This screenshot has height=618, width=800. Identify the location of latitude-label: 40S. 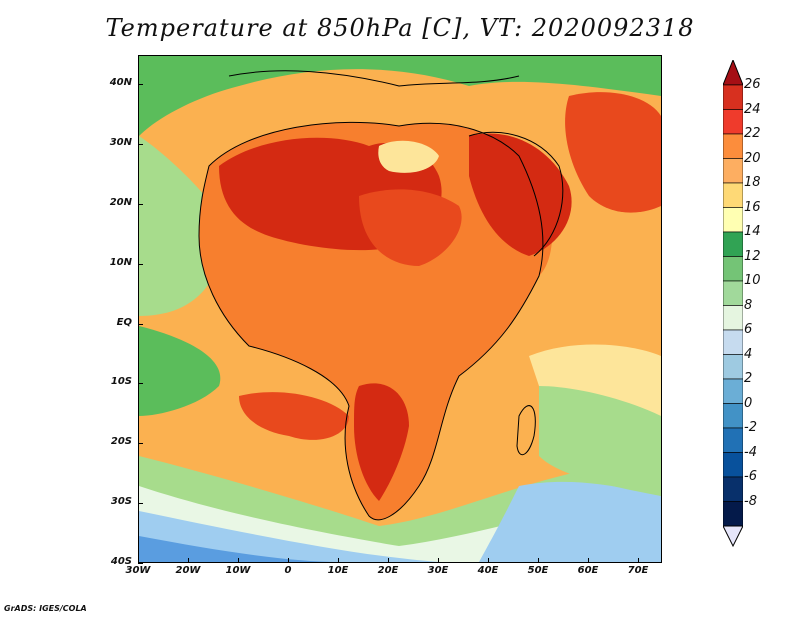
(121, 561).